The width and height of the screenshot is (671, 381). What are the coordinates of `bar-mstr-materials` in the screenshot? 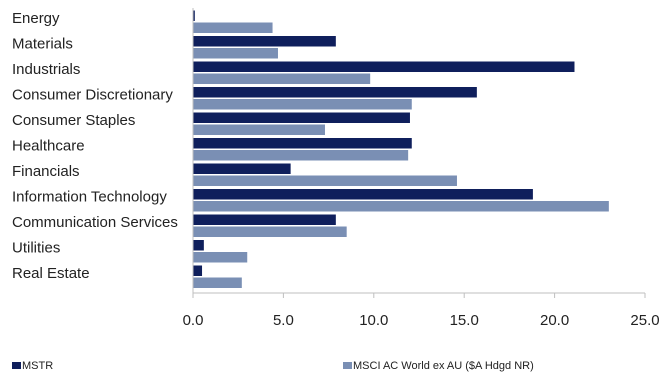 It's located at (264, 41).